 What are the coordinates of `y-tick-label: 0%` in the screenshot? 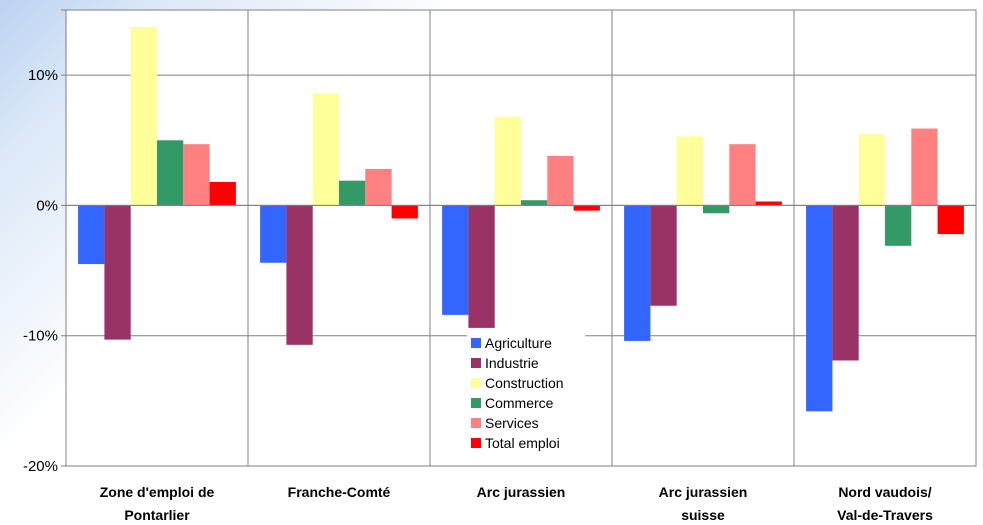 It's located at (47, 205).